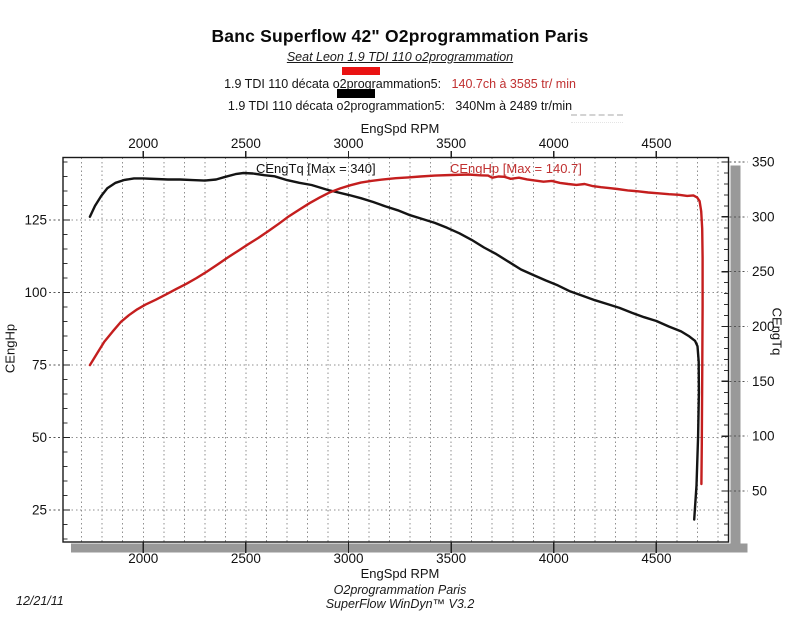 This screenshot has width=800, height=617. What do you see at coordinates (246, 558) in the screenshot?
I see `x-tick-label-bottom: 2500` at bounding box center [246, 558].